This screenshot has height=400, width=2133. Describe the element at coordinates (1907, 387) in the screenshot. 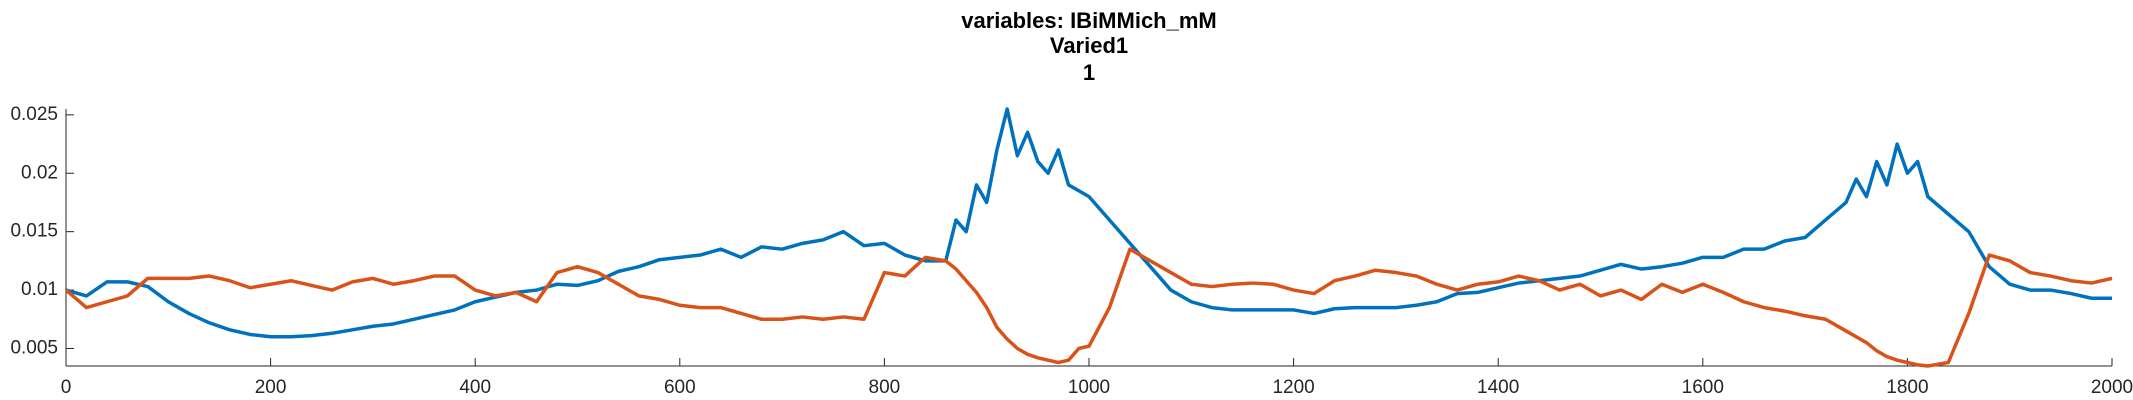

I see `x-tick-label: 1800` at that location.